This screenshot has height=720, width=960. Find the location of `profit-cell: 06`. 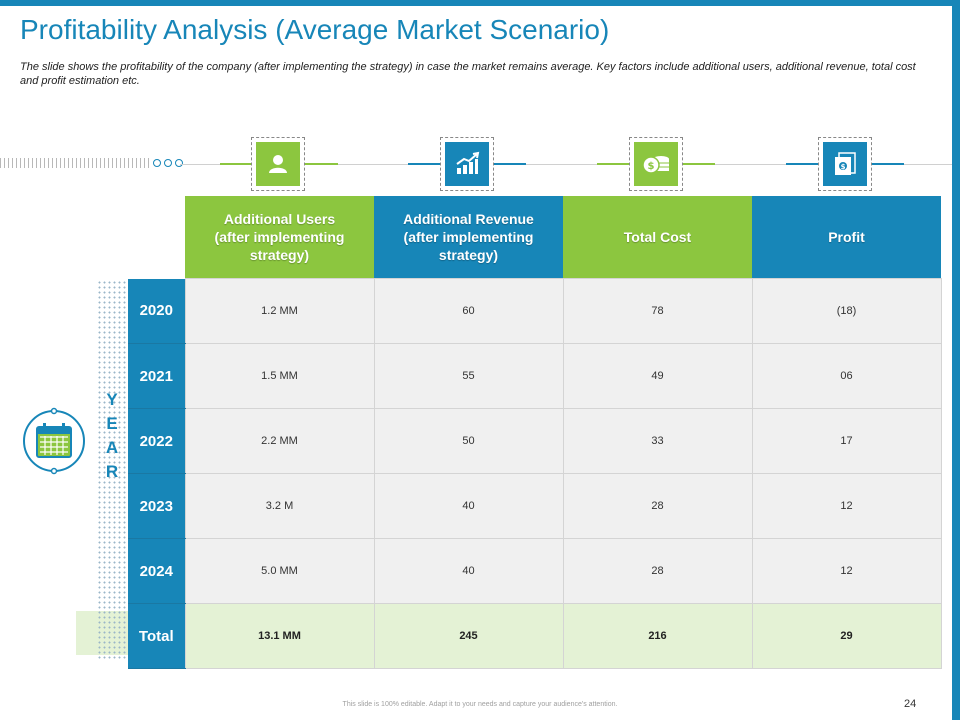

profit-cell: 06 is located at coordinates (846, 376).